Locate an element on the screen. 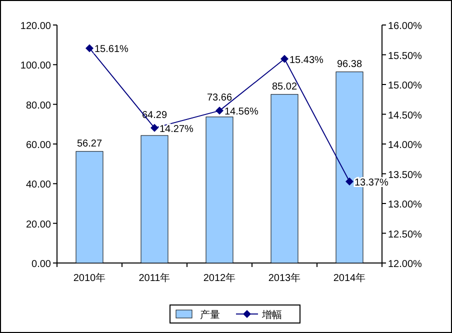  x-tick-label: 2013年 is located at coordinates (284, 278).